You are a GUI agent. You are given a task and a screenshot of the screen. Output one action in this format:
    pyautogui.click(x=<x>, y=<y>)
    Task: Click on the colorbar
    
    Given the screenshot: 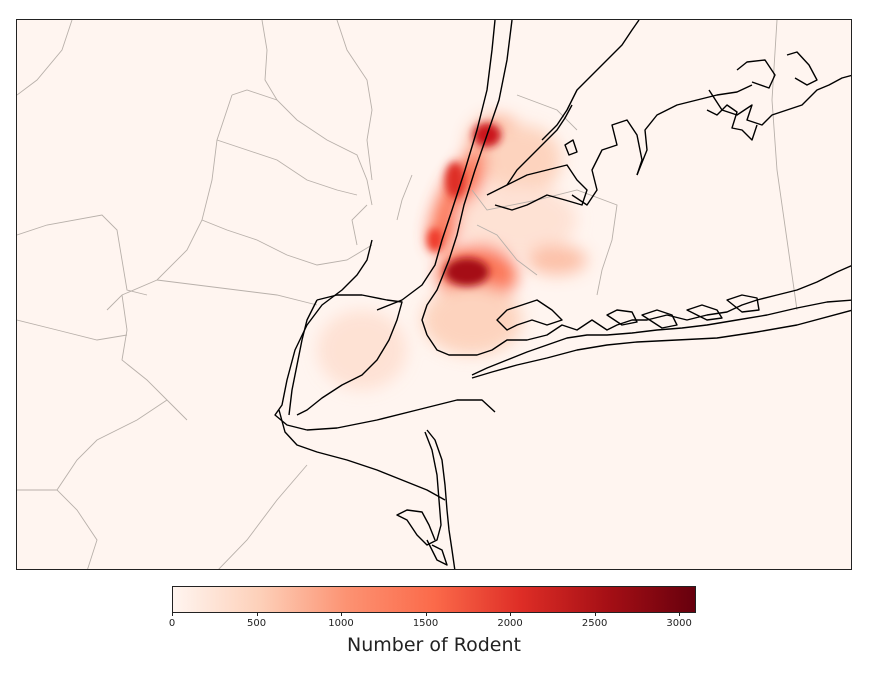 What is the action you would take?
    pyautogui.click(x=434, y=599)
    